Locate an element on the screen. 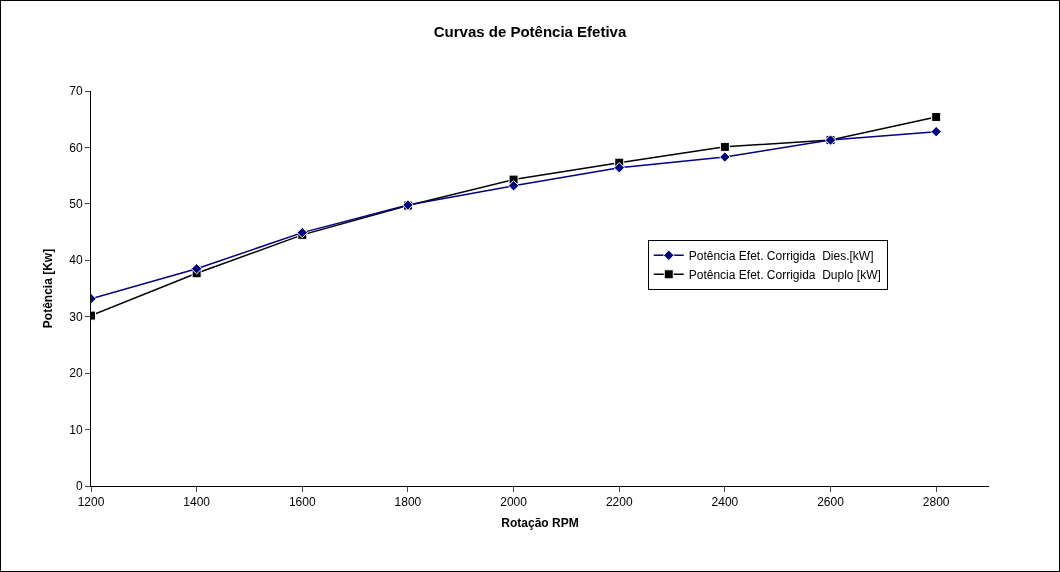  x-tick-label: 1600 is located at coordinates (302, 502).